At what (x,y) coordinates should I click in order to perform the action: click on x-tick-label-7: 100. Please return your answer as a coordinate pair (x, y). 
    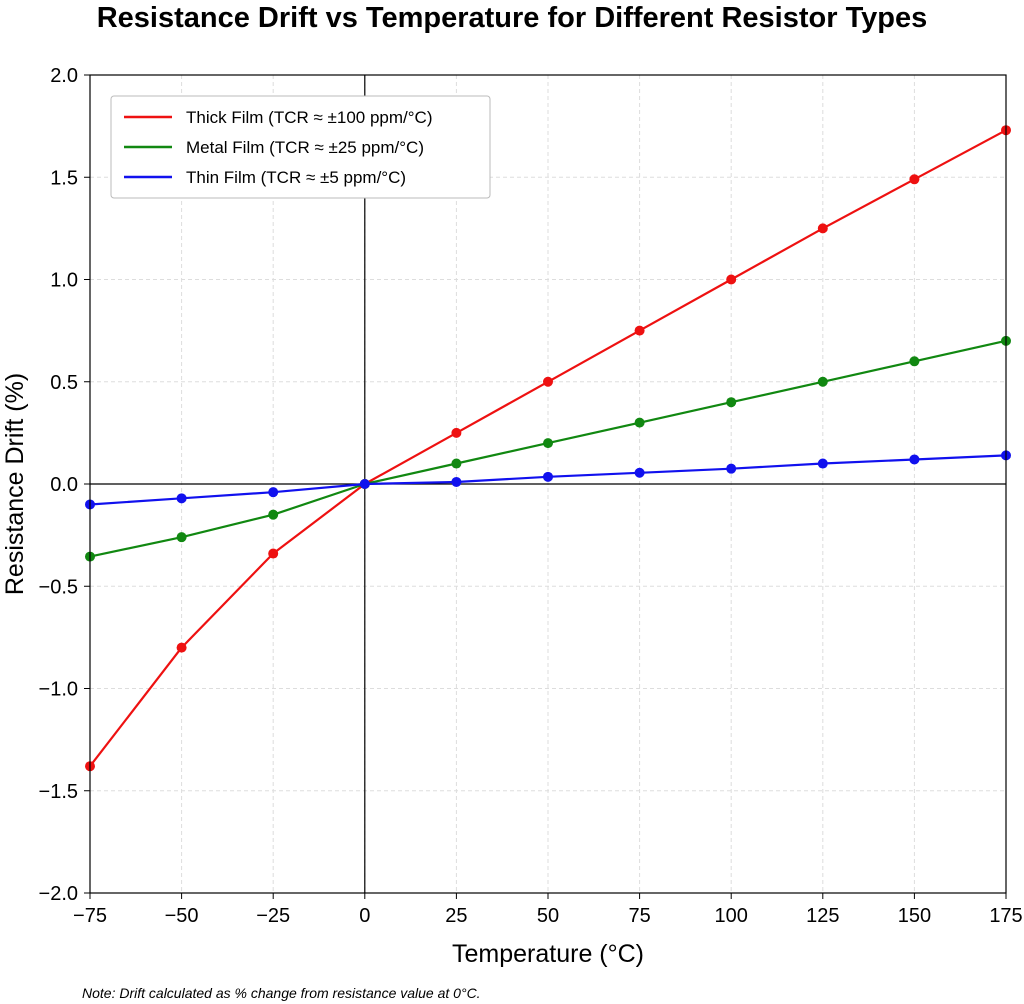
    Looking at the image, I should click on (731, 916).